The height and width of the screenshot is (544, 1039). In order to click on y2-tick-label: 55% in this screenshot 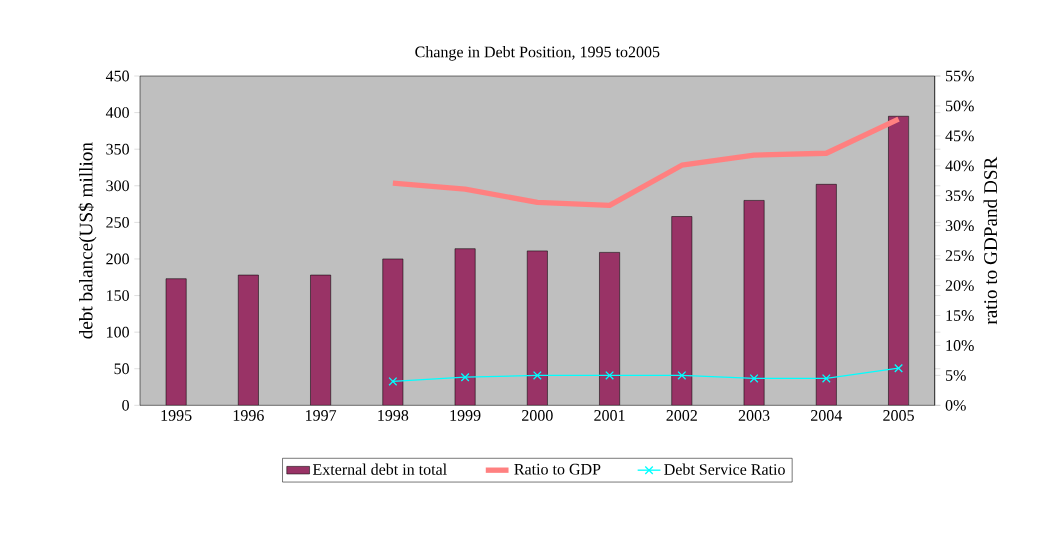, I will do `click(960, 76)`.